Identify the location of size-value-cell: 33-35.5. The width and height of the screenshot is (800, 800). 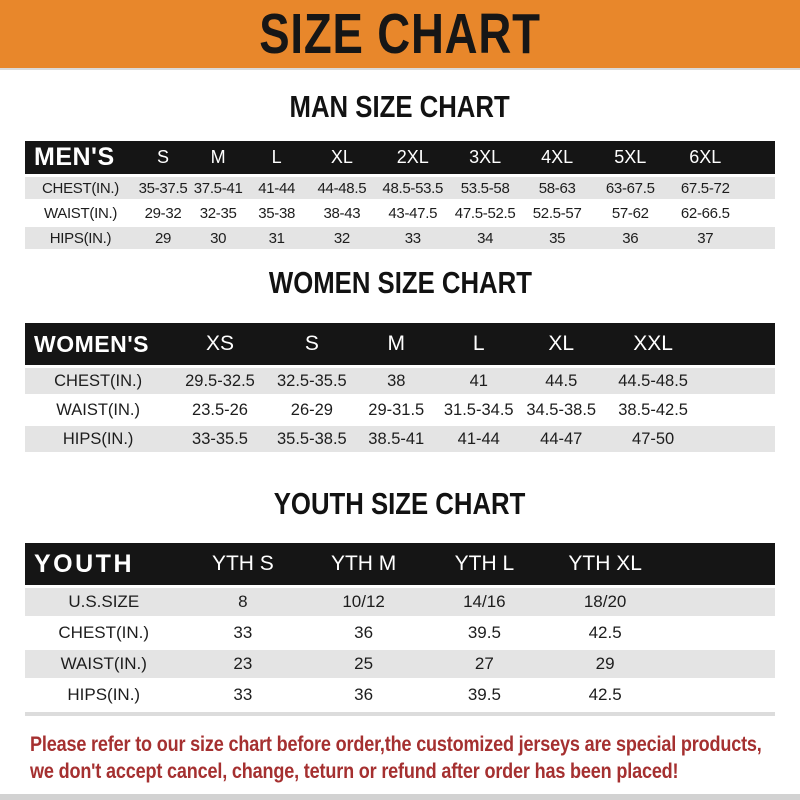
(220, 438).